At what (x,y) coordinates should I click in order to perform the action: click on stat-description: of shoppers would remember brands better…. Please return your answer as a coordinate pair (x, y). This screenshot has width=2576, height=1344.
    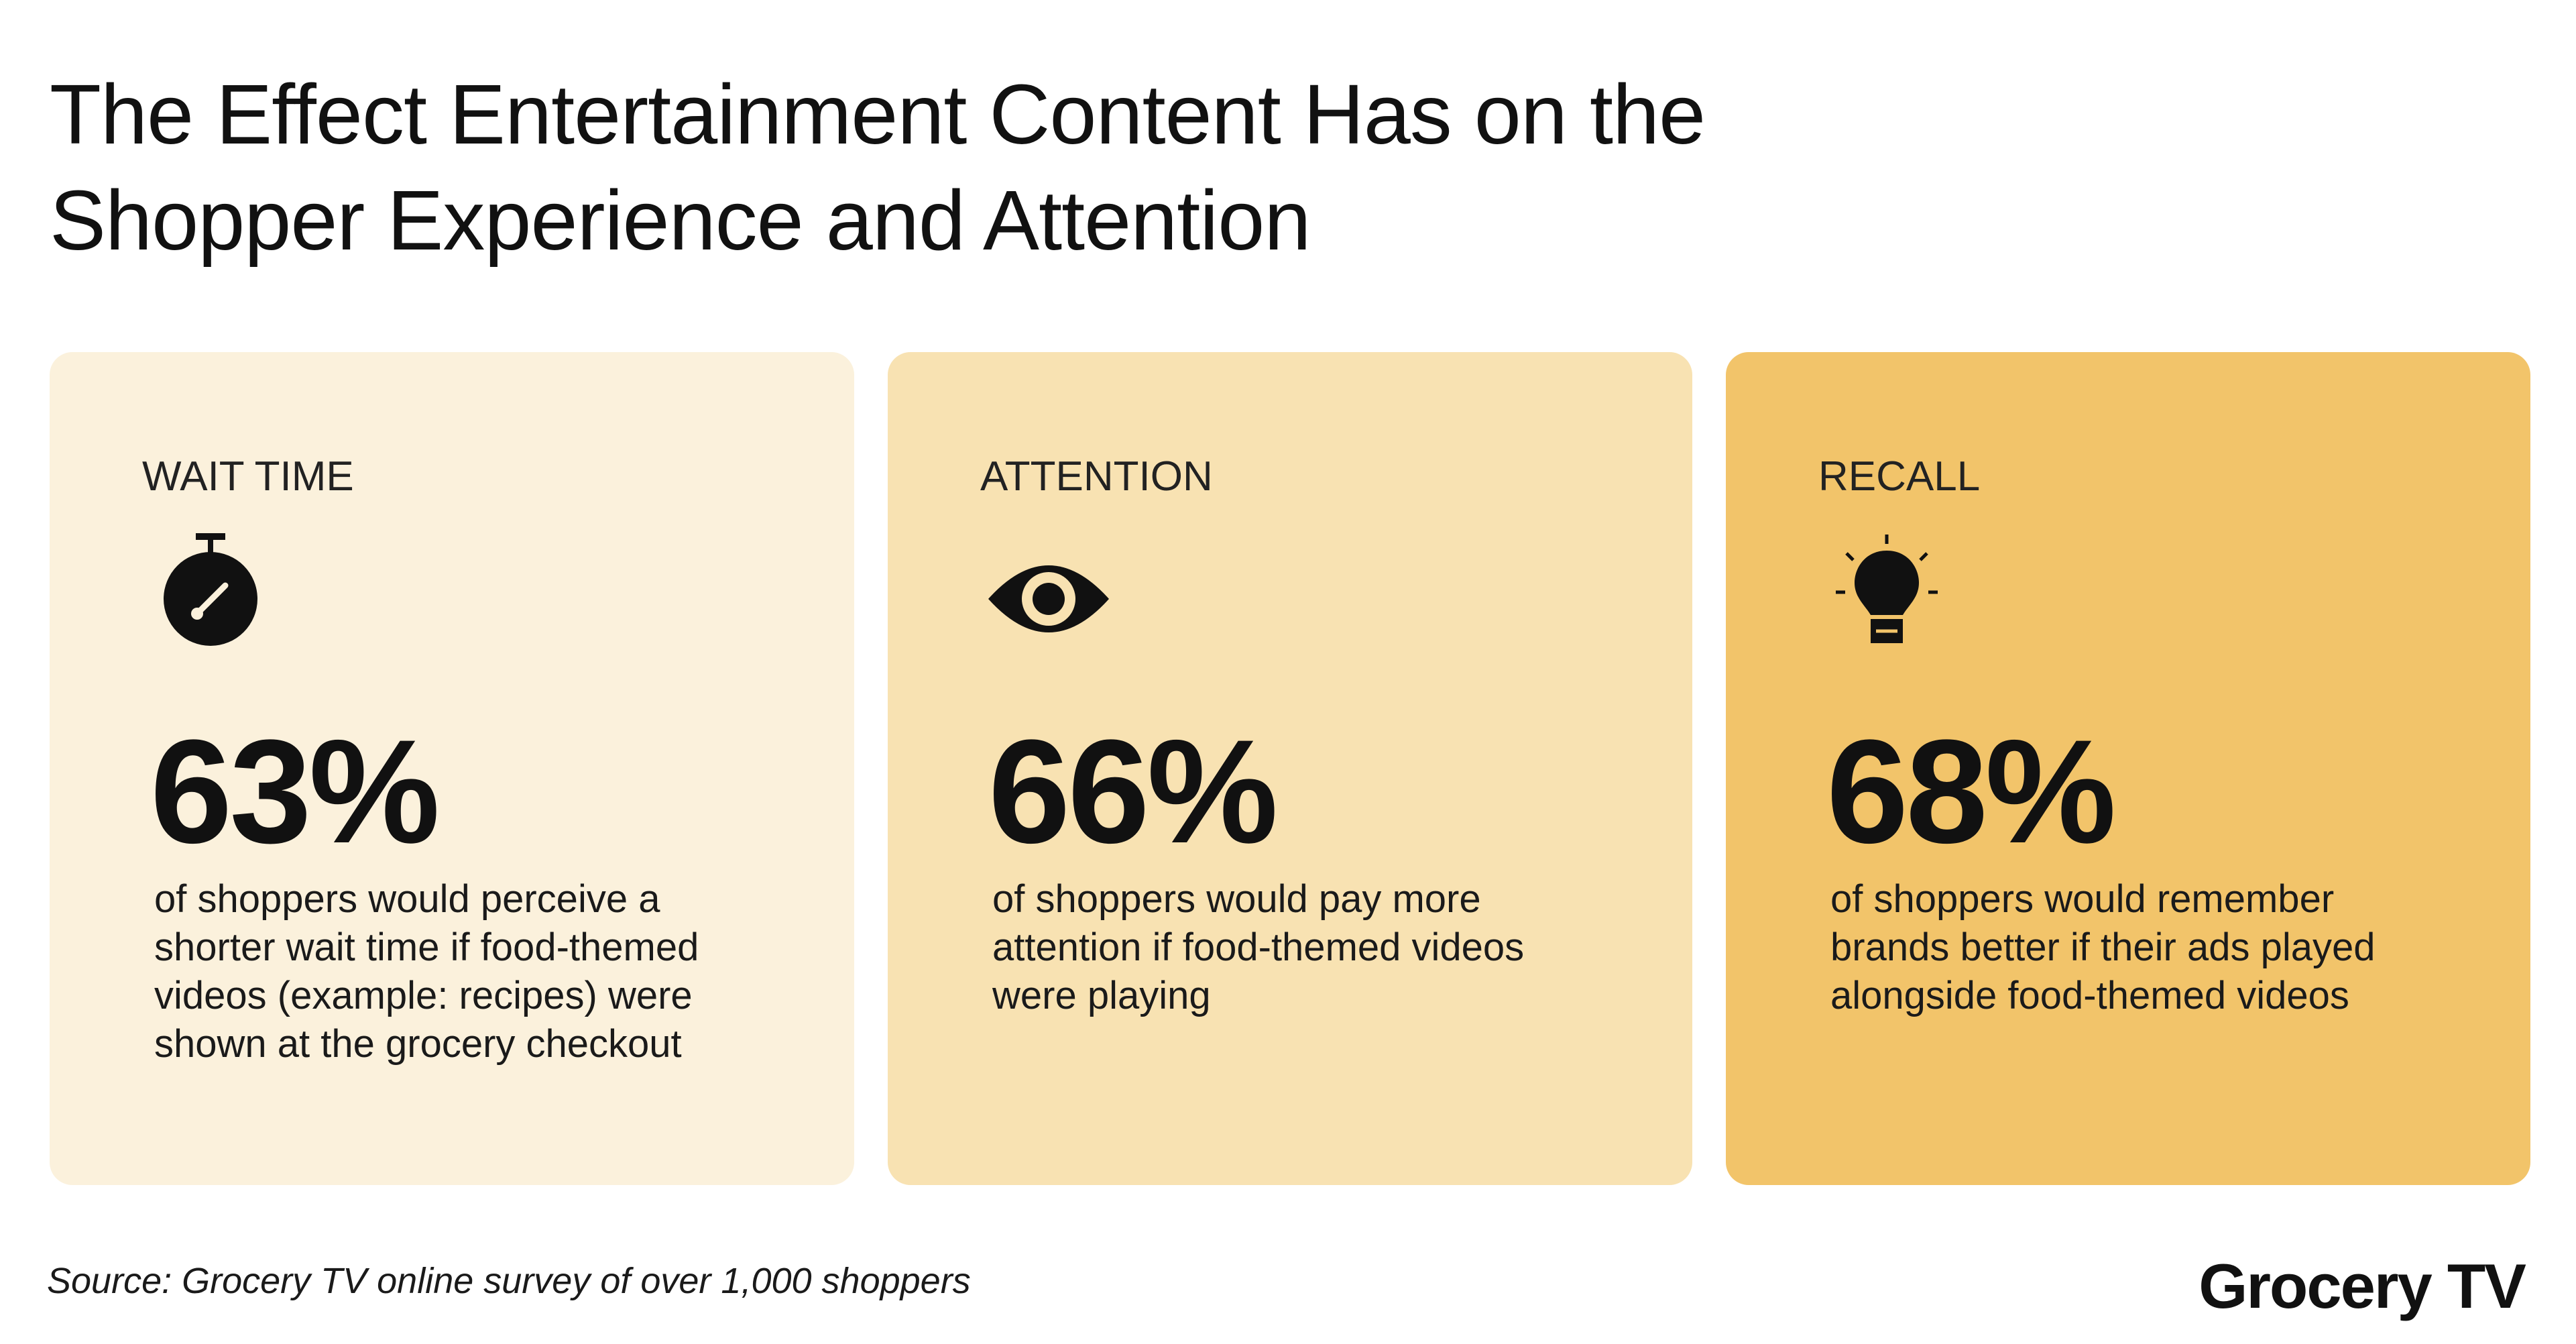
    Looking at the image, I should click on (2152, 947).